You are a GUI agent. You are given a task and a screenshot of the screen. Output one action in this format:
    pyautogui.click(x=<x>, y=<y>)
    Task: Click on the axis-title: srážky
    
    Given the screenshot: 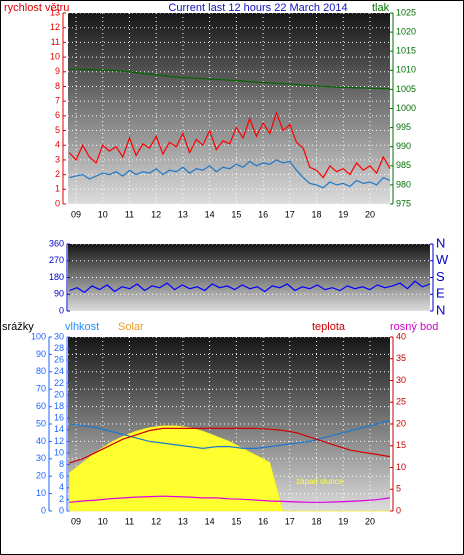 What is the action you would take?
    pyautogui.click(x=18, y=327)
    